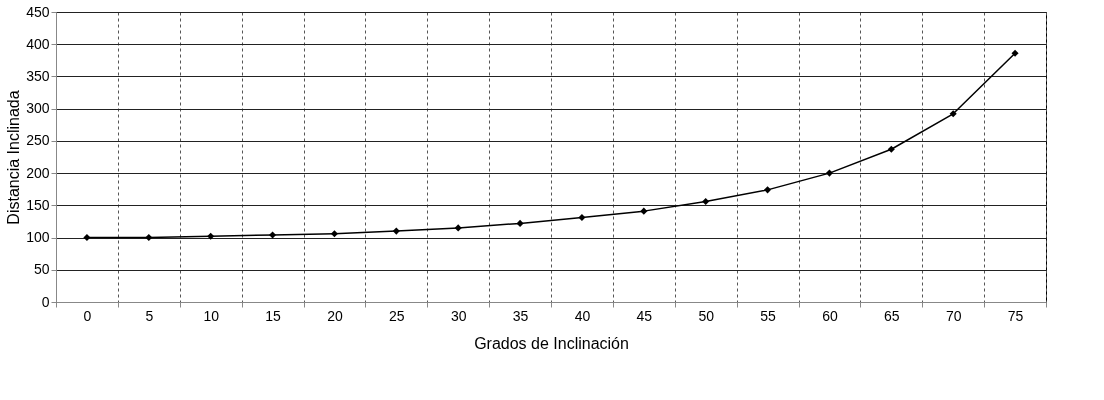 This screenshot has width=1104, height=400. What do you see at coordinates (551, 343) in the screenshot?
I see `x-axis-title: Grados de Inclinación` at bounding box center [551, 343].